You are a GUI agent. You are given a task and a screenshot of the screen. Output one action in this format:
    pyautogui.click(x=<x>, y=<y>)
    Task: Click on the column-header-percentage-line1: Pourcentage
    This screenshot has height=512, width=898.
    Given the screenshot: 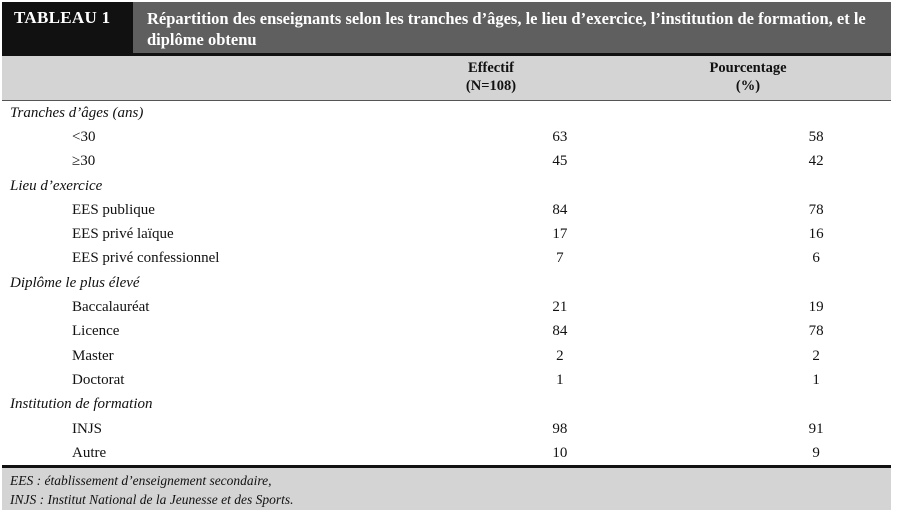 What is the action you would take?
    pyautogui.click(x=748, y=68)
    